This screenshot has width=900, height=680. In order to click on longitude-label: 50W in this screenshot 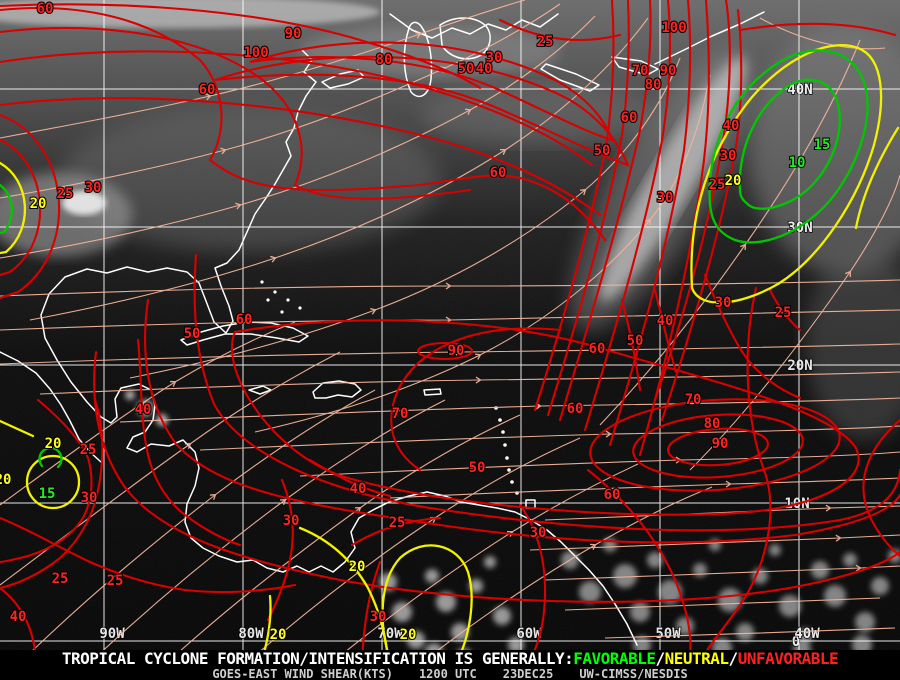, I will do `click(668, 634)`.